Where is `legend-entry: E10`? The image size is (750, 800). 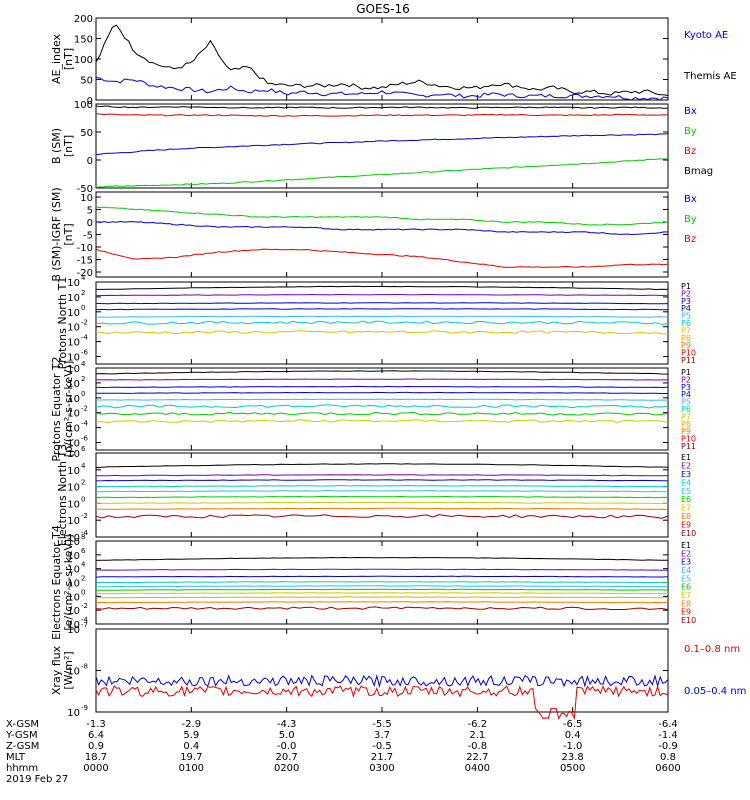 legend-entry: E10 is located at coordinates (688, 620).